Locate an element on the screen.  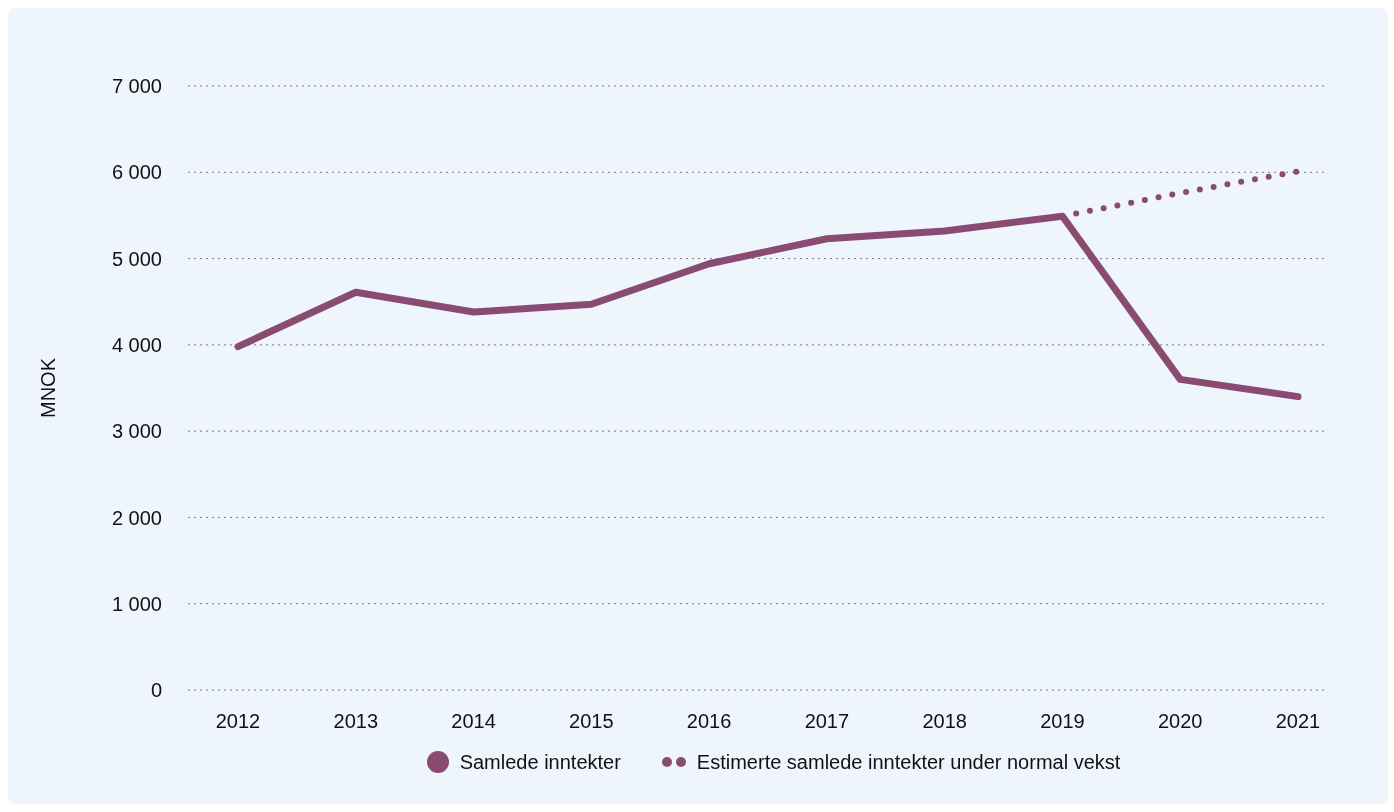
legend-label: Estimerte samlede inntekter under normal vekst is located at coordinates (908, 762).